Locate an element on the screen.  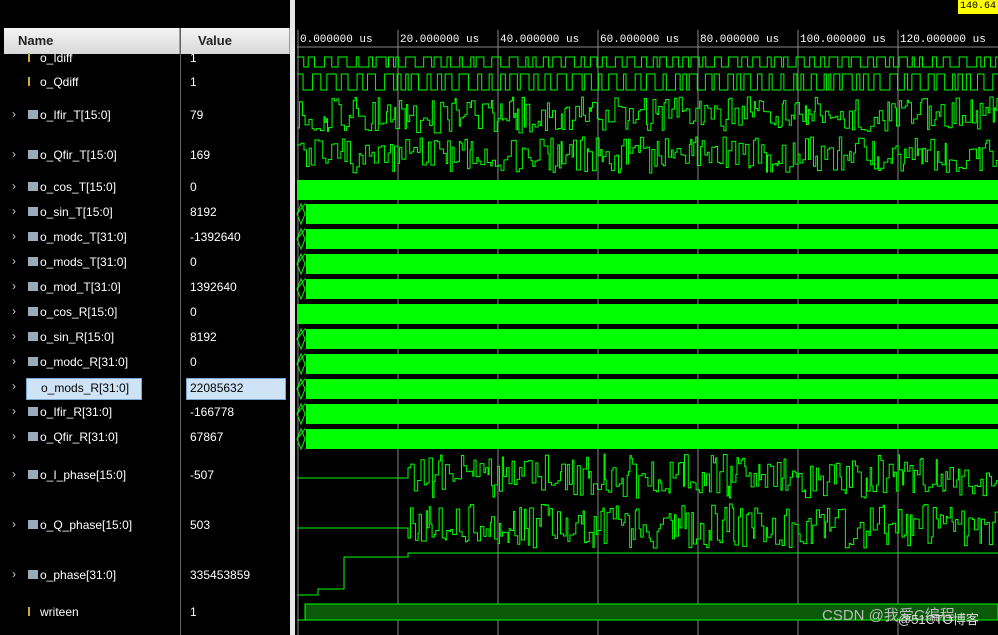
signal-name: o_mods_T[31:0] is located at coordinates (83, 262).